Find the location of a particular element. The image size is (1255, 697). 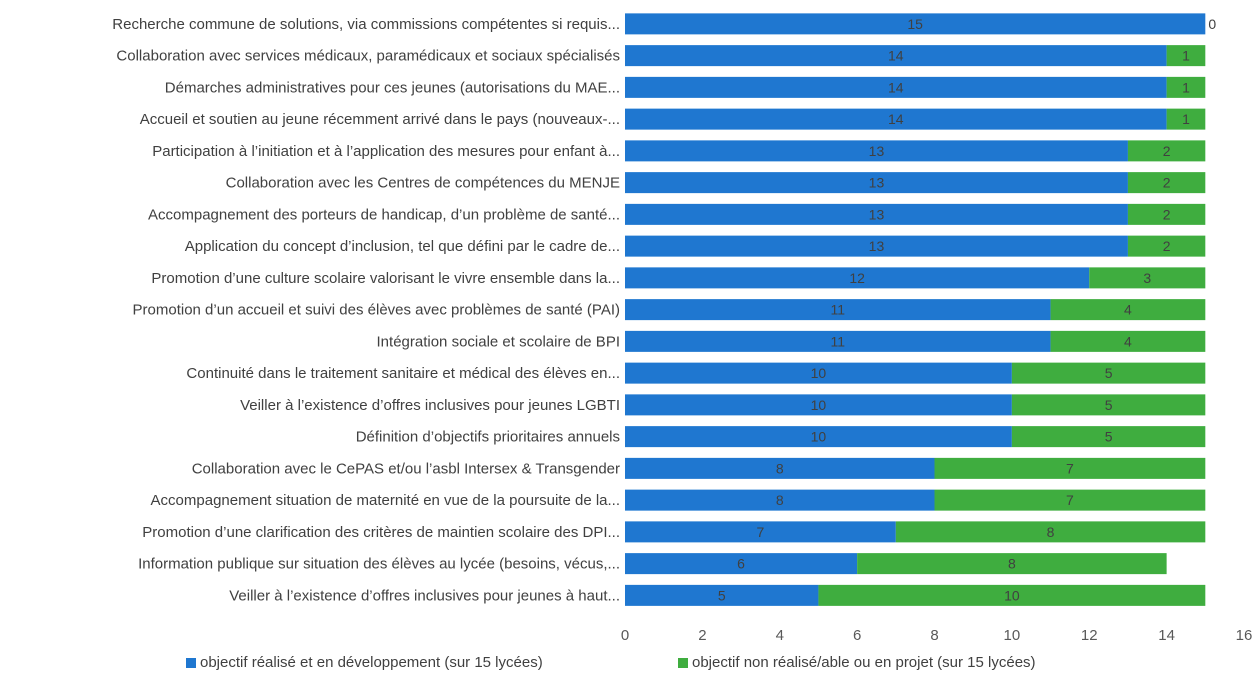

x-tick-label: 12 is located at coordinates (1089, 635).